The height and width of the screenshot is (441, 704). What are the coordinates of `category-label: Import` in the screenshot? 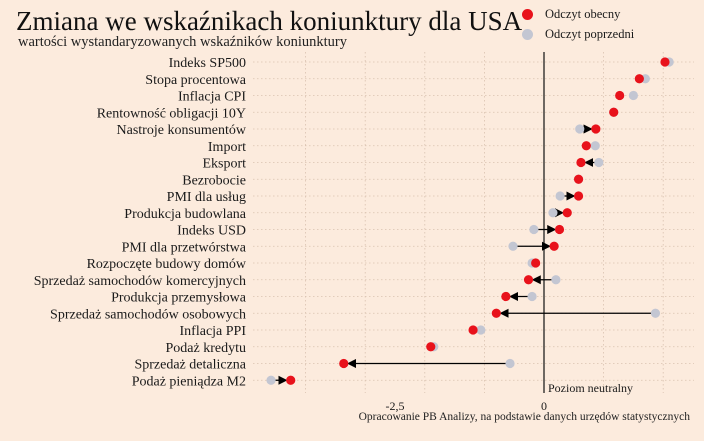 It's located at (227, 147).